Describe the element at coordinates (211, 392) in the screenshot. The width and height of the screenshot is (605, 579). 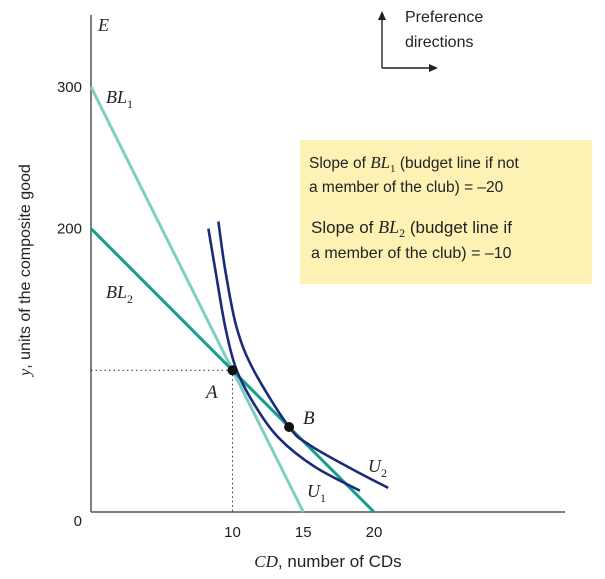
I see `point-label-a: A` at that location.